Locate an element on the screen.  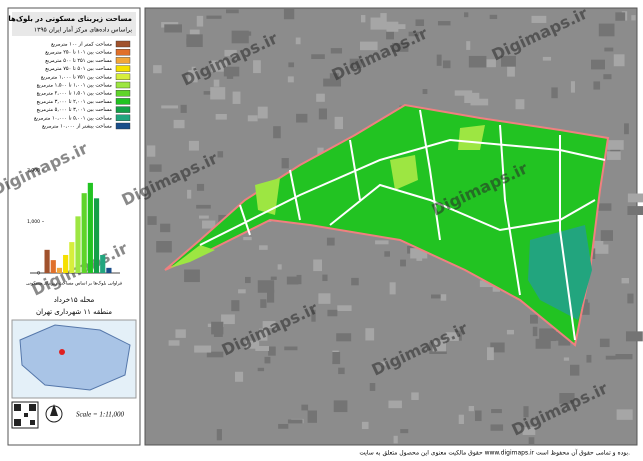
legend-subtitle: براساس داده‌های مرکز آمار ایران ۱۳۹۵ is located at coordinates (83, 29).